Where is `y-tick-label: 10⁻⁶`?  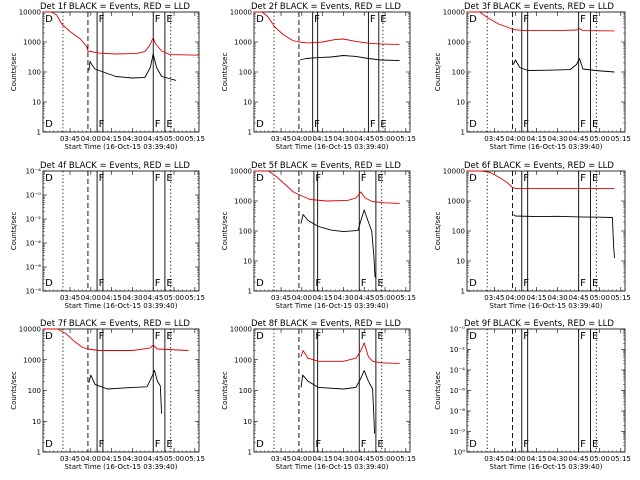
y-tick-label: 10⁻⁶ is located at coordinates (34, 268).